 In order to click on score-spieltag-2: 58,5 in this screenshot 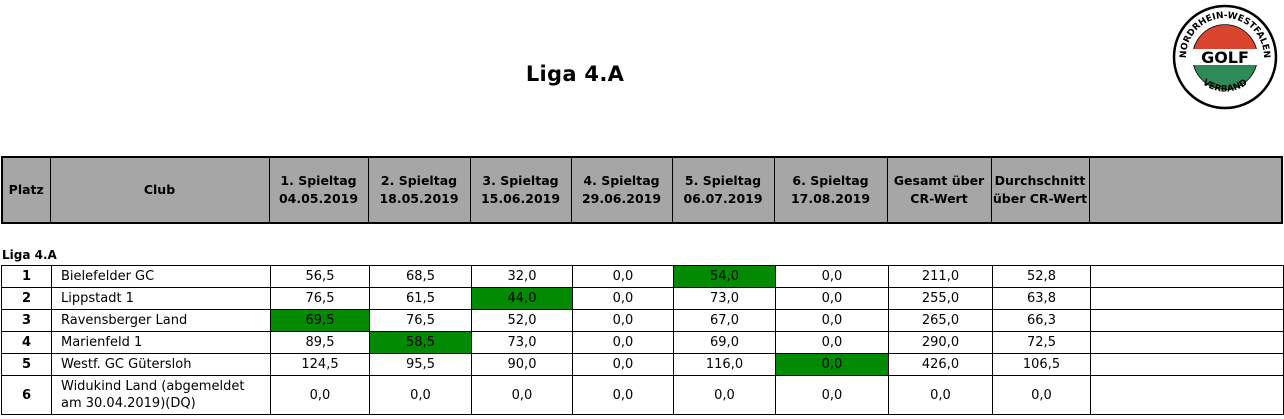, I will do `click(420, 342)`.